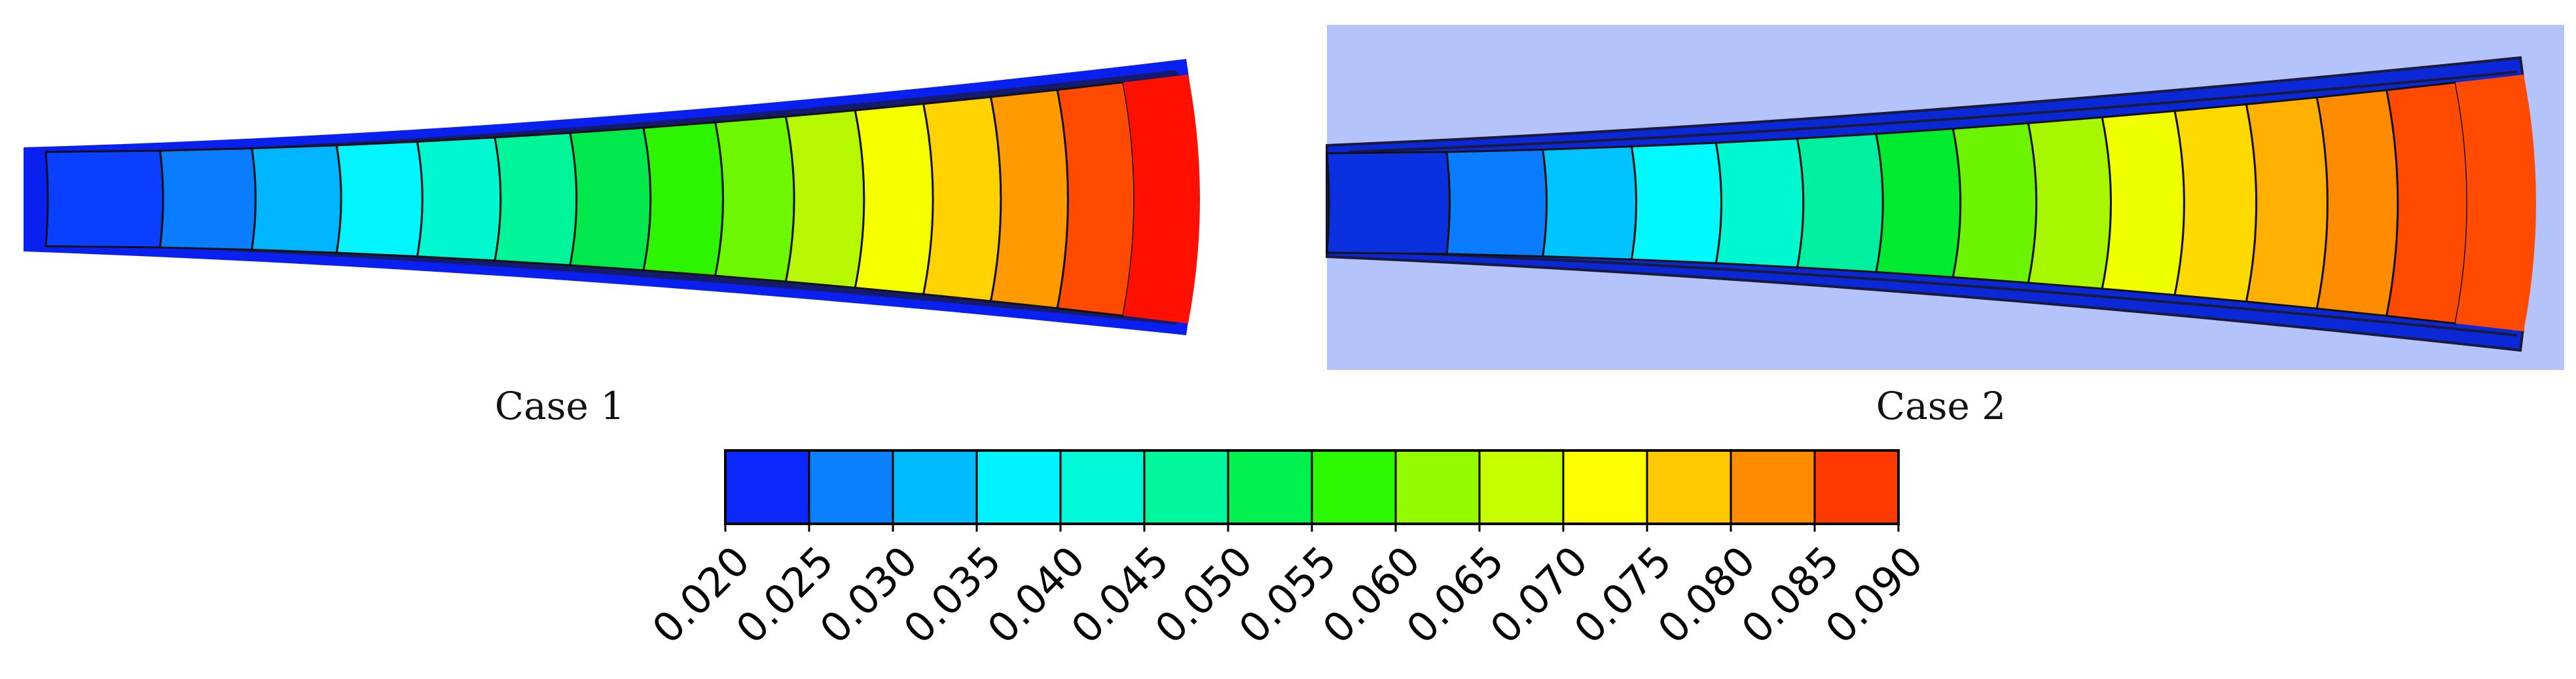 Image resolution: width=2576 pixels, height=679 pixels. What do you see at coordinates (1933, 293) in the screenshot?
I see `case2-inner-wall-line-bottom` at bounding box center [1933, 293].